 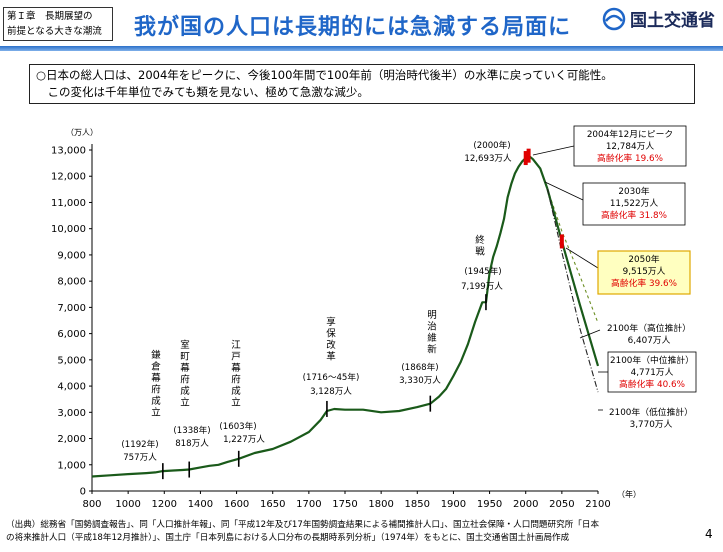 What do you see at coordinates (202, 92) in the screenshot?
I see `summary-line2: この変化は千年単位でみても類を見ない、極めて急激な減少。` at bounding box center [202, 92].